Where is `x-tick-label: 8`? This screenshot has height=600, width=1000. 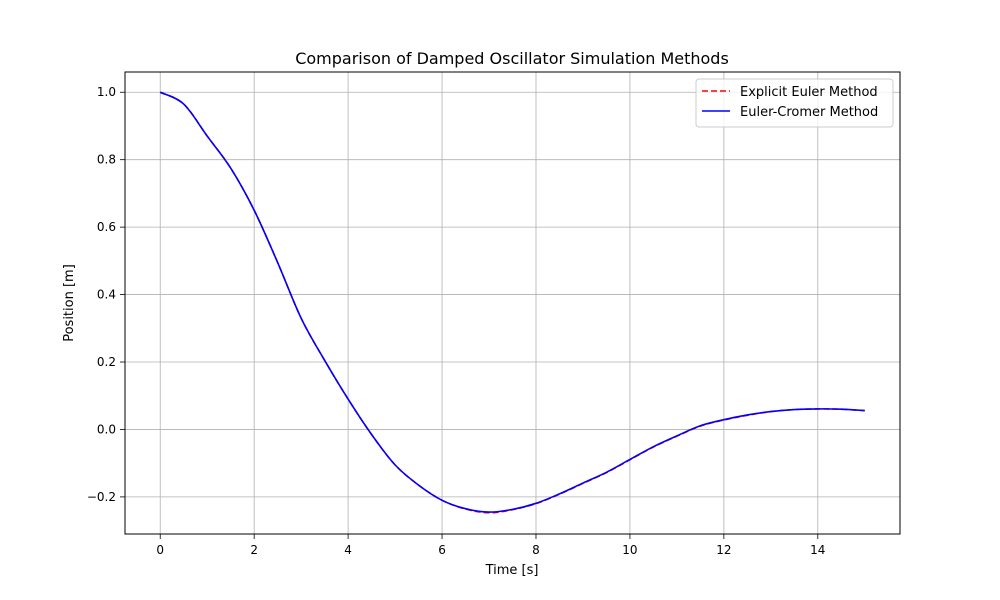 x-tick-label: 8 is located at coordinates (536, 550).